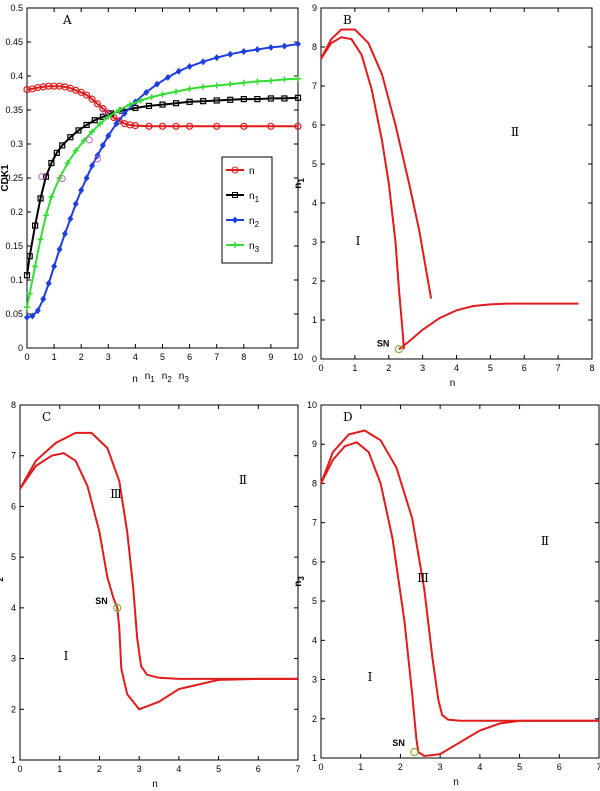  I want to click on x-axis-label-part: 2, so click(169, 379).